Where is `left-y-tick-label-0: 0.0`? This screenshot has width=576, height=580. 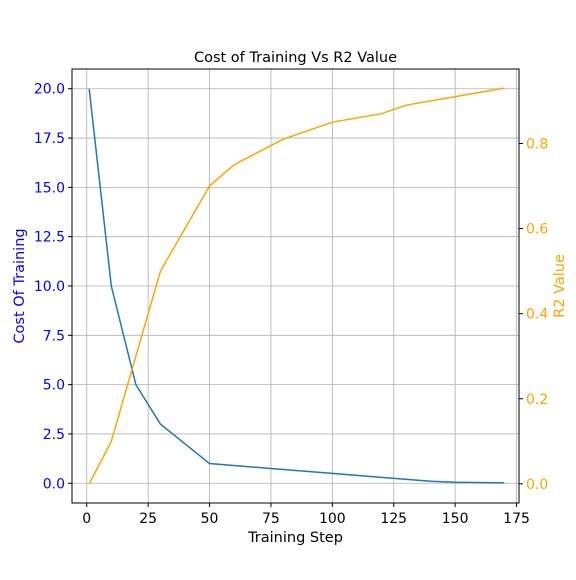 left-y-tick-label-0: 0.0 is located at coordinates (54, 484).